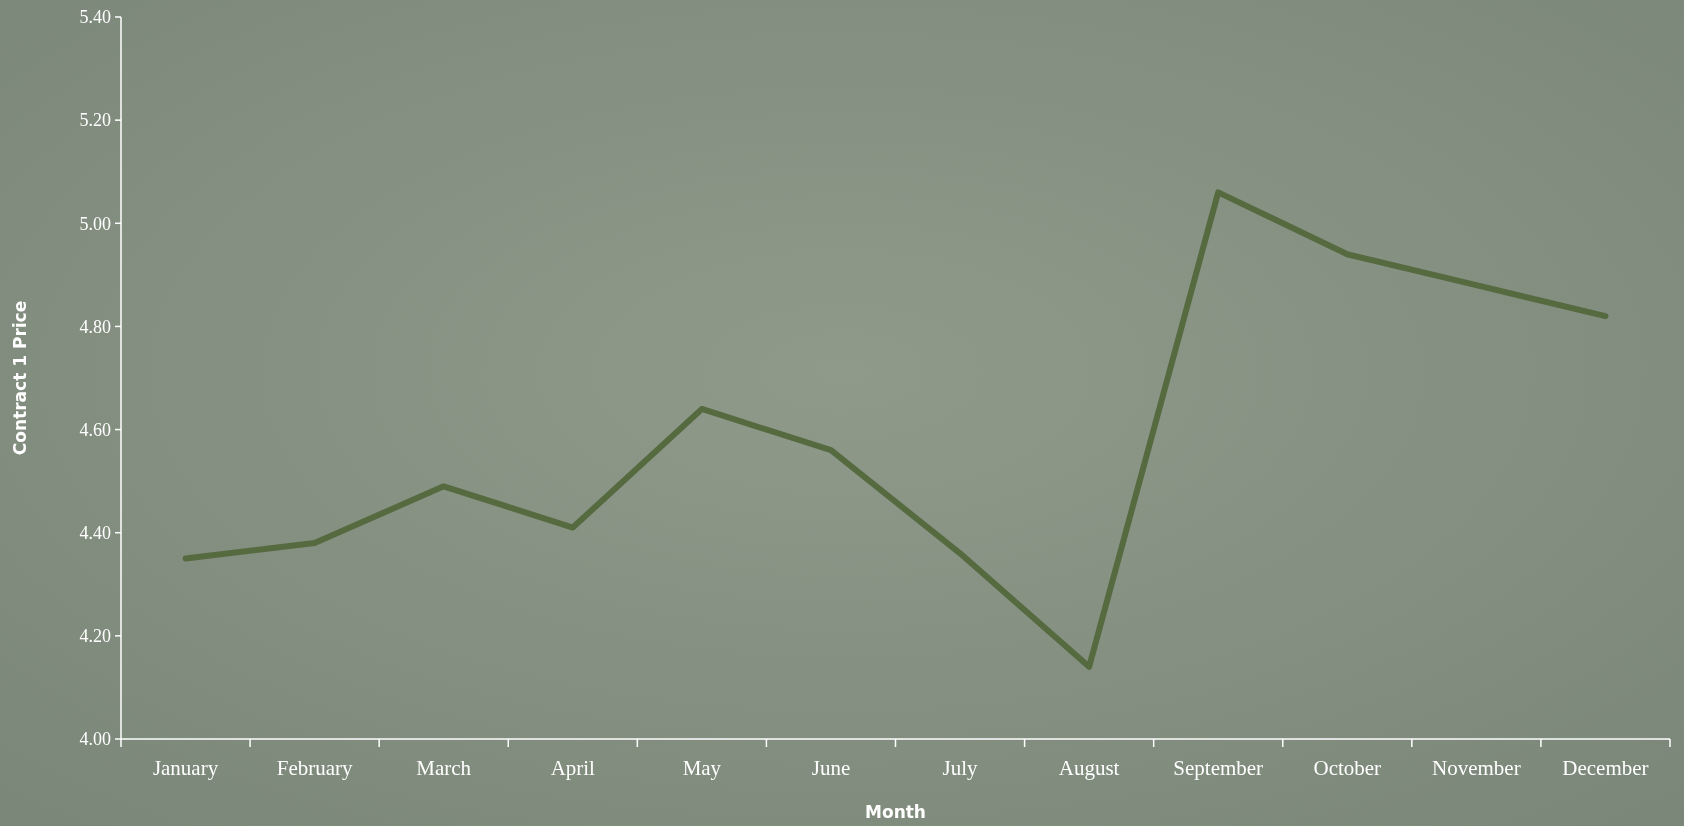 This screenshot has height=826, width=1684. Describe the element at coordinates (960, 768) in the screenshot. I see `x-tick-label: July` at that location.